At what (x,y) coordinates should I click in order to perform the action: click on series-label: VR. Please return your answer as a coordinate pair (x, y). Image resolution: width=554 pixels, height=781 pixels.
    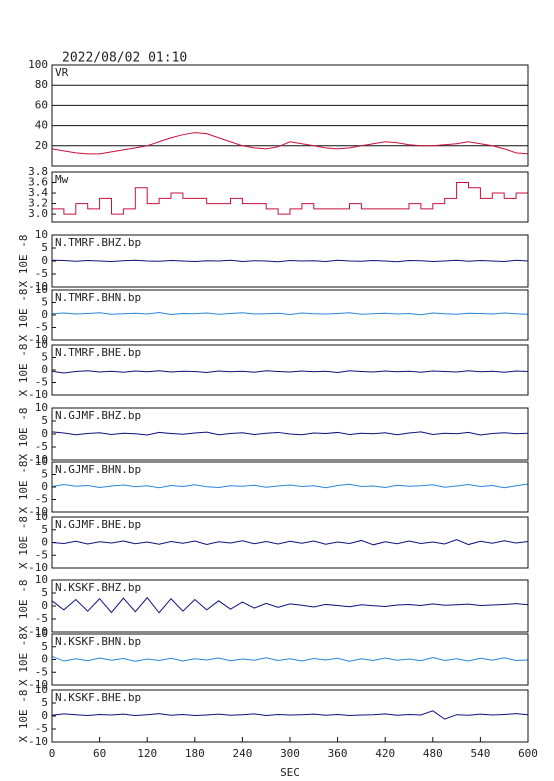
    Looking at the image, I should click on (62, 72).